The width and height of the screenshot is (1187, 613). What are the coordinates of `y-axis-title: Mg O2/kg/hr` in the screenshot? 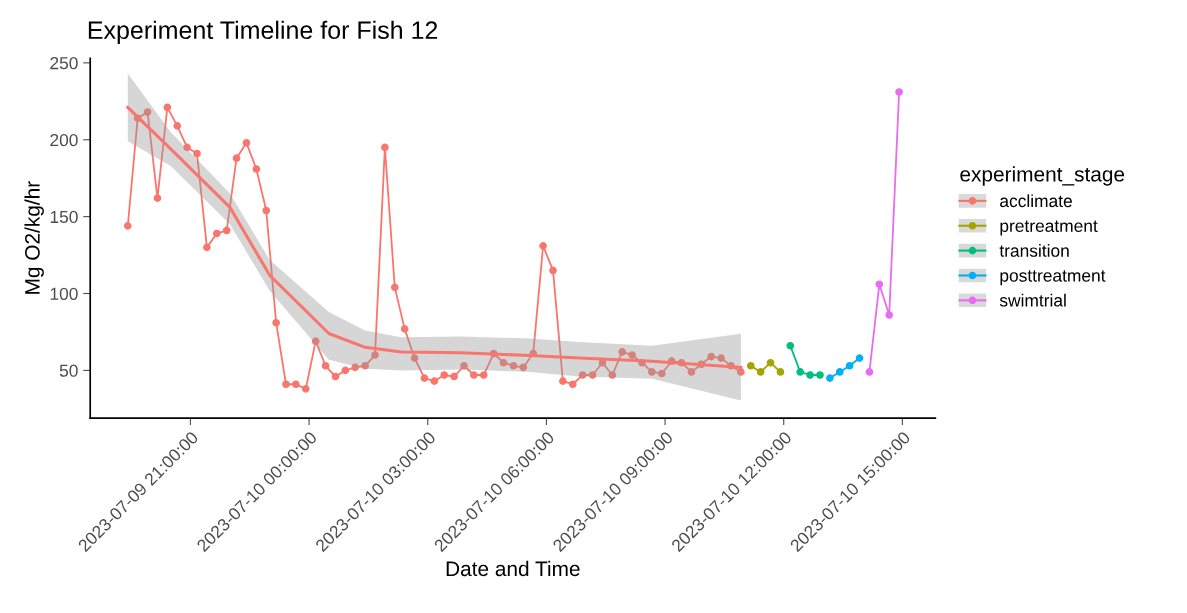 It's located at (34, 237).